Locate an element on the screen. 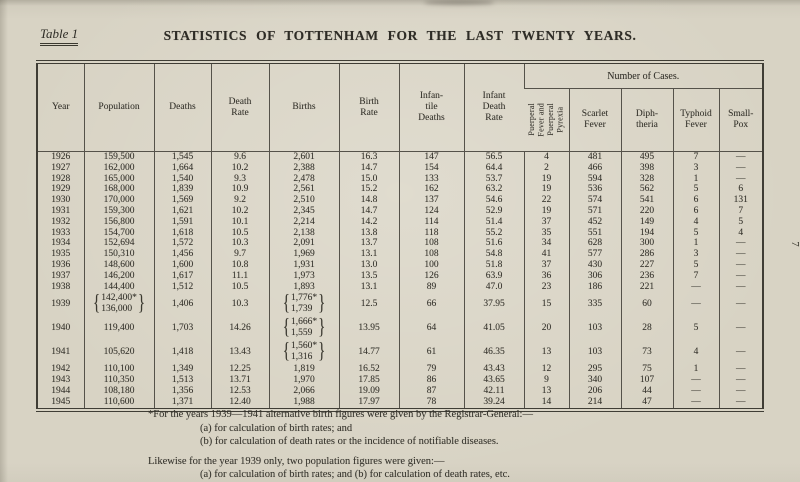  cell-puerperal-cases: 23 is located at coordinates (546, 287).